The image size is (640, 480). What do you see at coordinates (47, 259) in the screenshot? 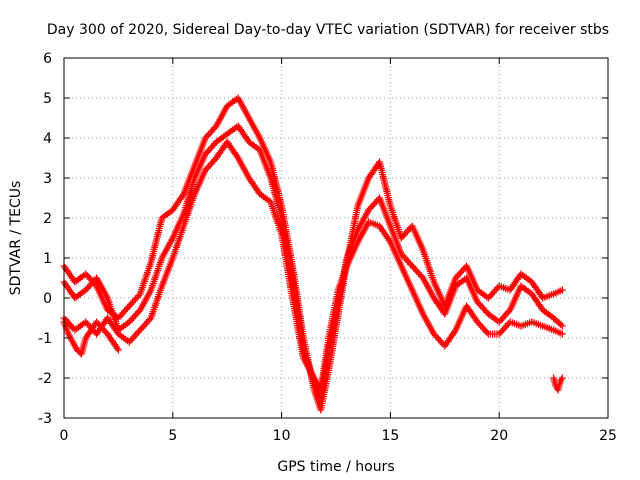
I see `y-tick-label: 1` at bounding box center [47, 259].